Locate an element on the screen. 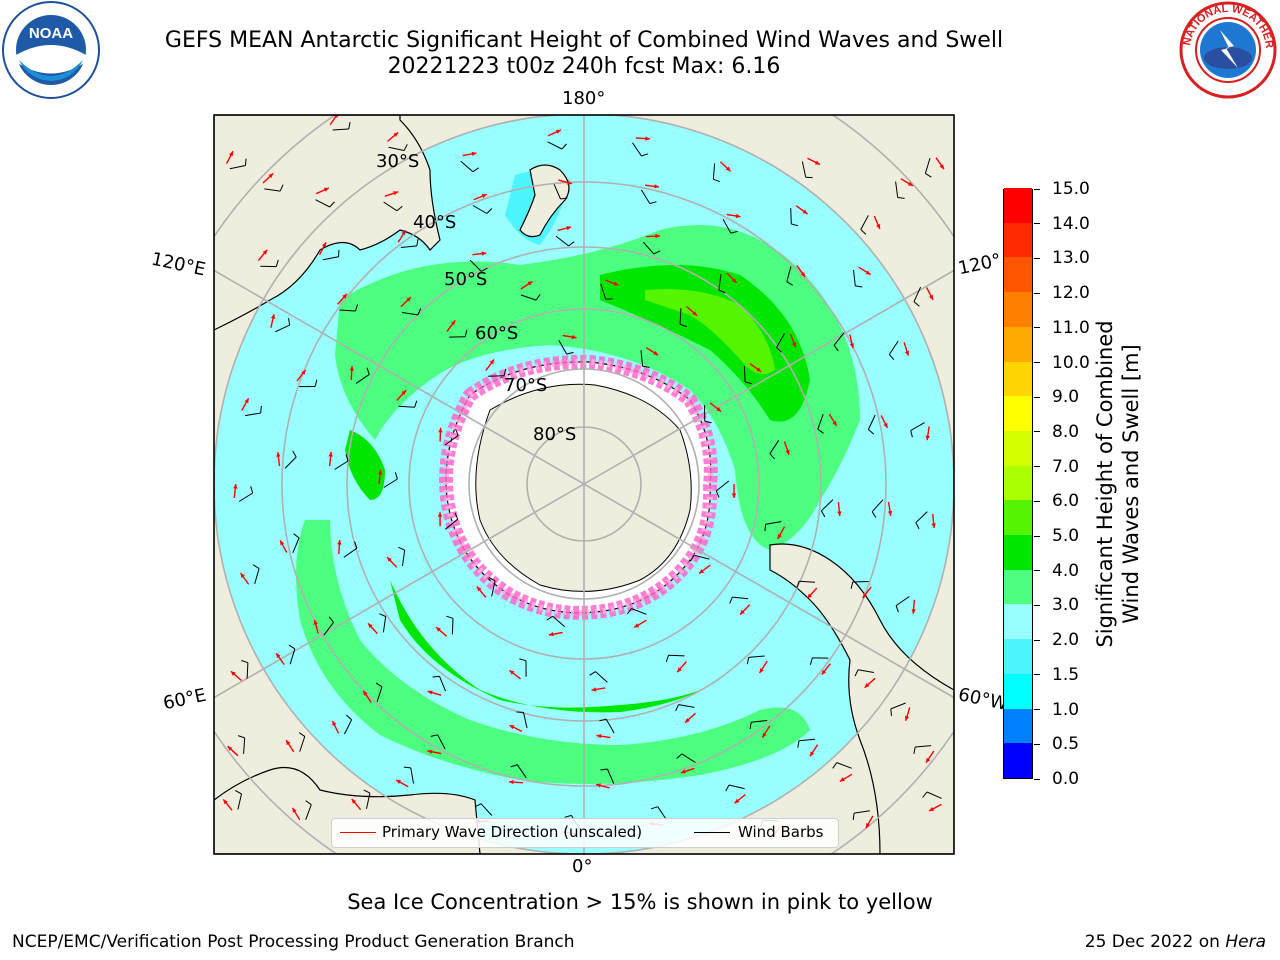  wave-field-lower-band is located at coordinates (553, 652).